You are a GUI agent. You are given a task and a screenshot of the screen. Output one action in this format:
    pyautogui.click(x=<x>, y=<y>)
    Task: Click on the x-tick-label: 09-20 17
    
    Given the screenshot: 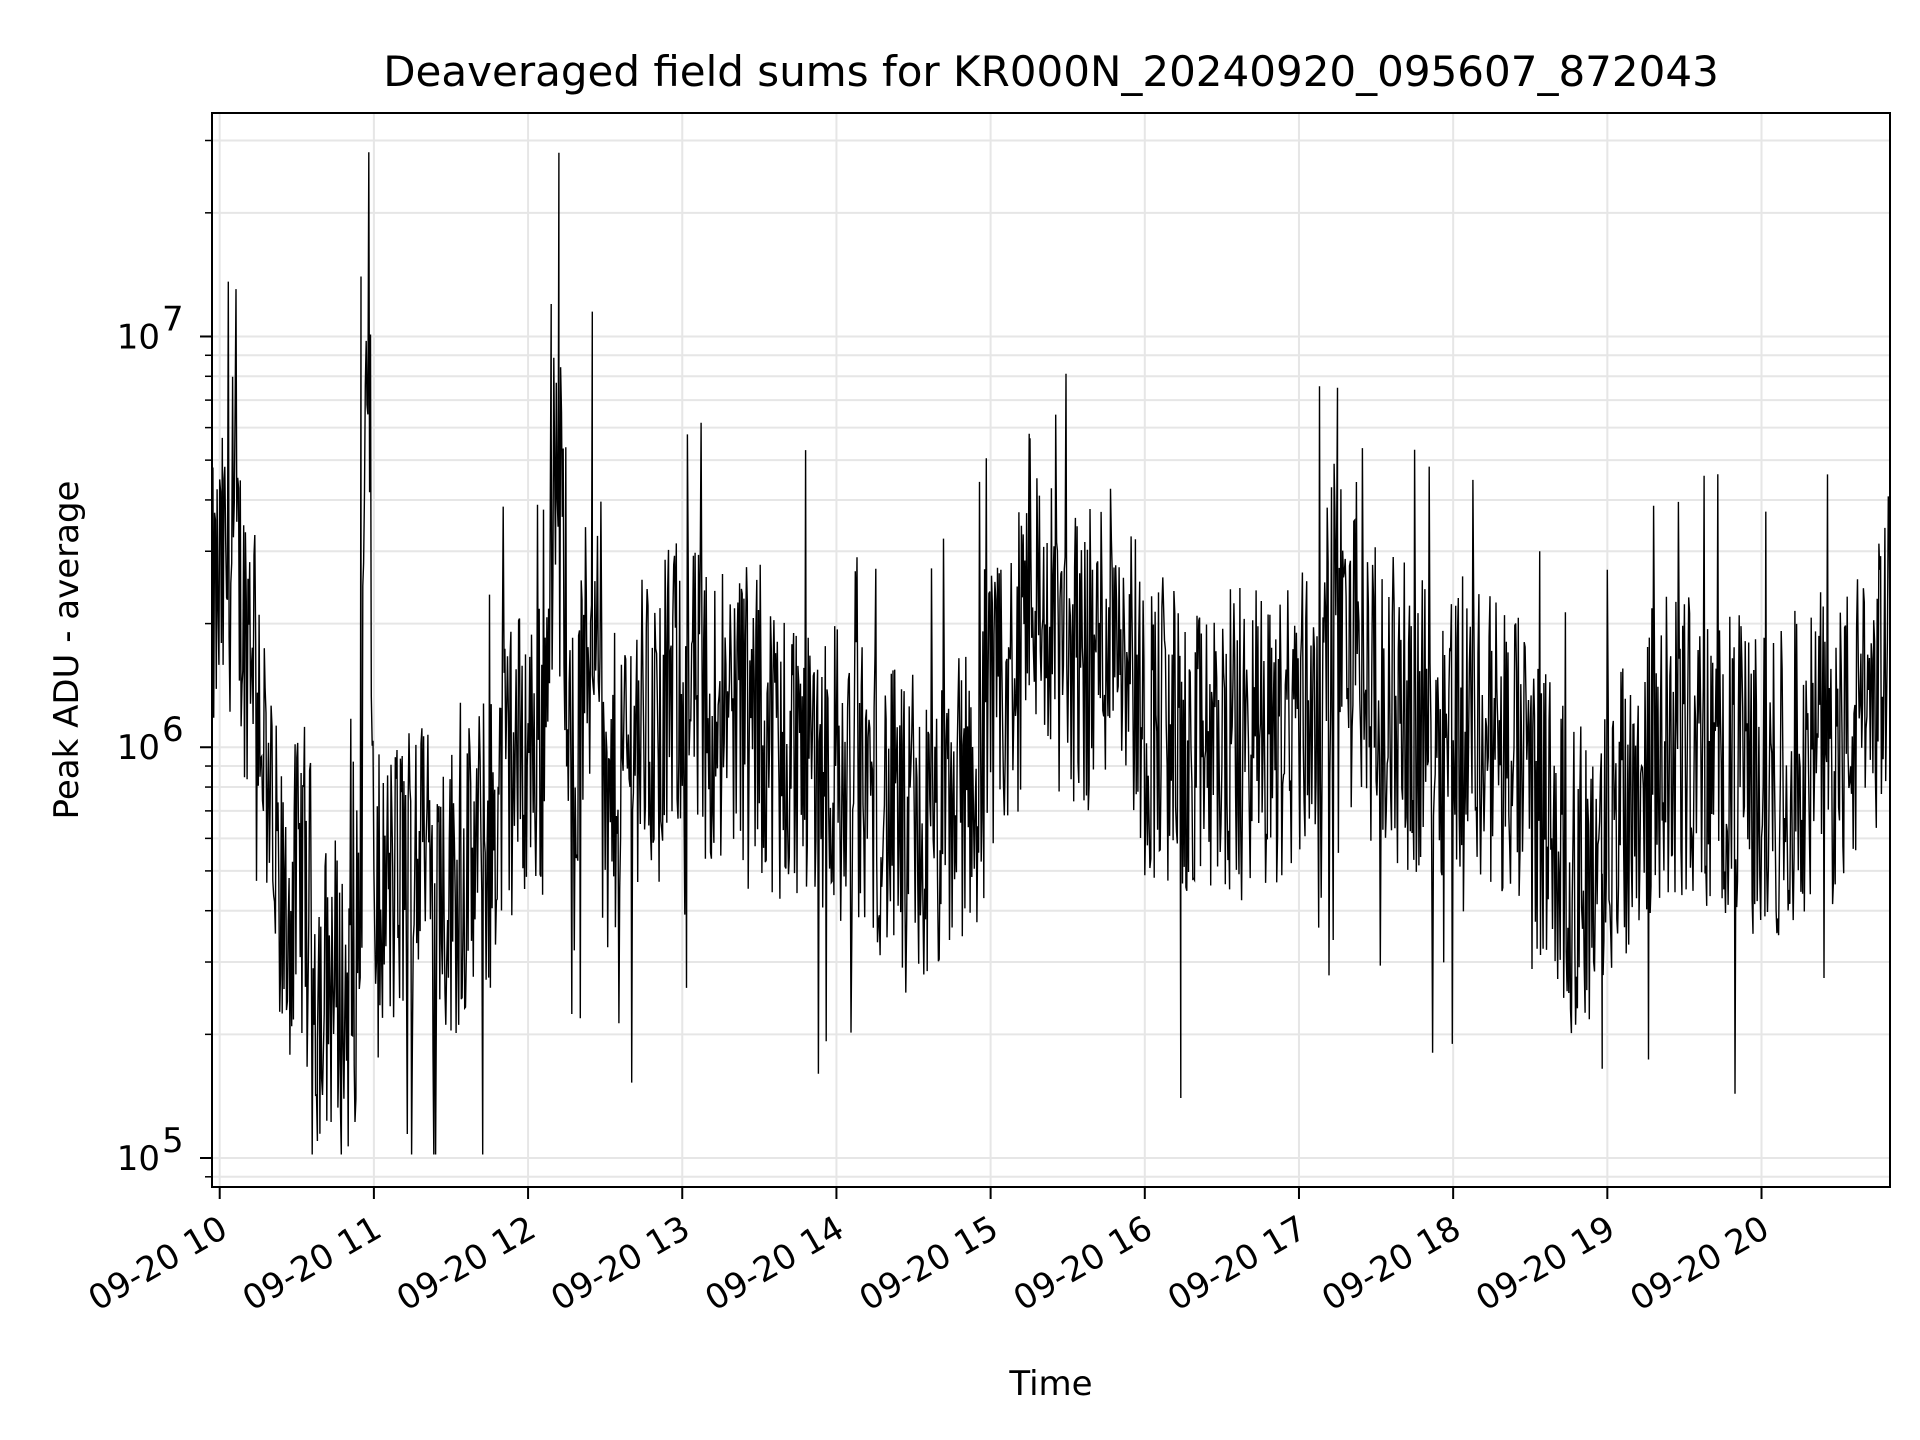 What is the action you would take?
    pyautogui.click(x=1237, y=1263)
    